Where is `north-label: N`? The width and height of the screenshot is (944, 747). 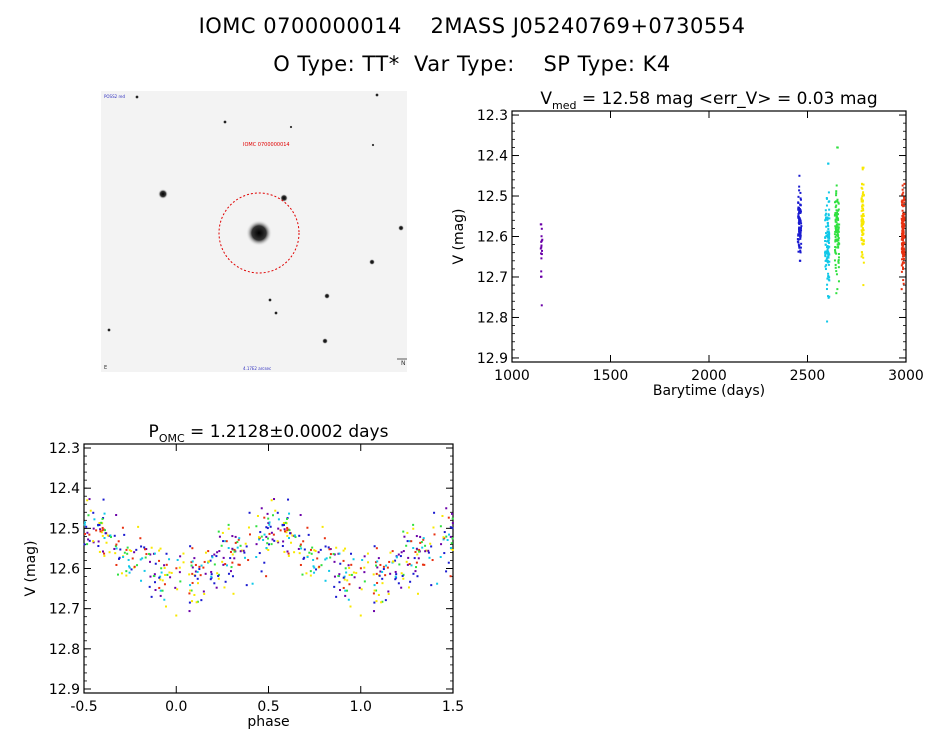
north-label: N is located at coordinates (403, 363).